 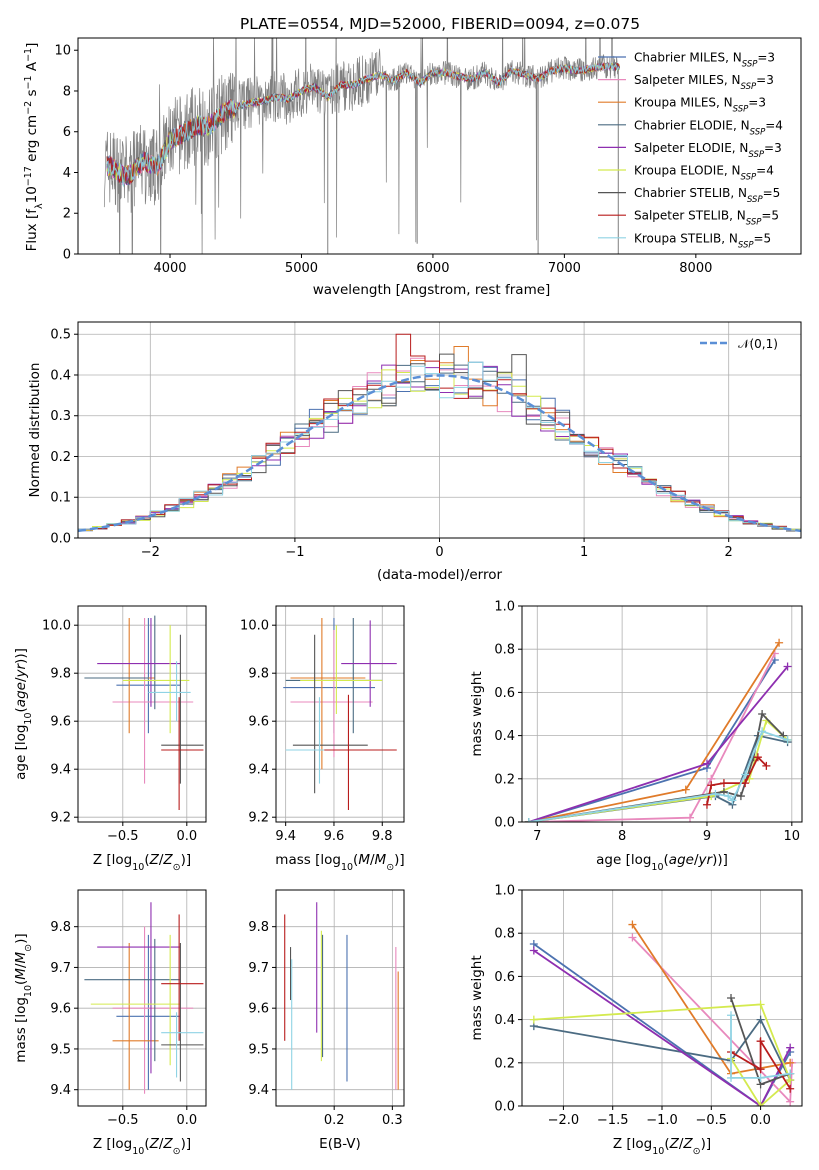 I want to click on x-tick-label: −1, so click(x=294, y=552).